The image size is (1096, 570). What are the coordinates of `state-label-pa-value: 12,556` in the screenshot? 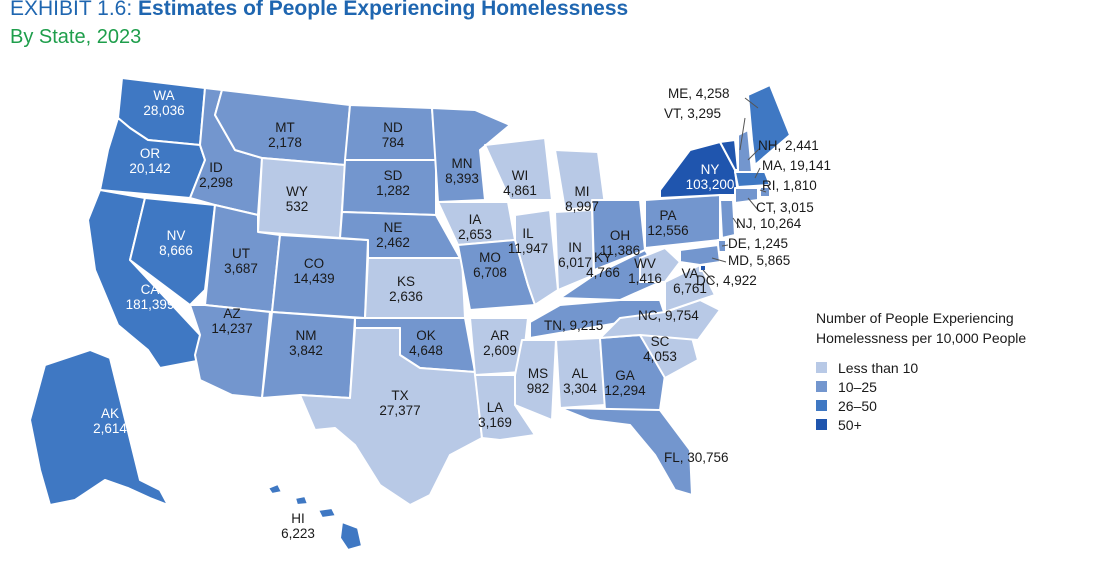 It's located at (667, 230).